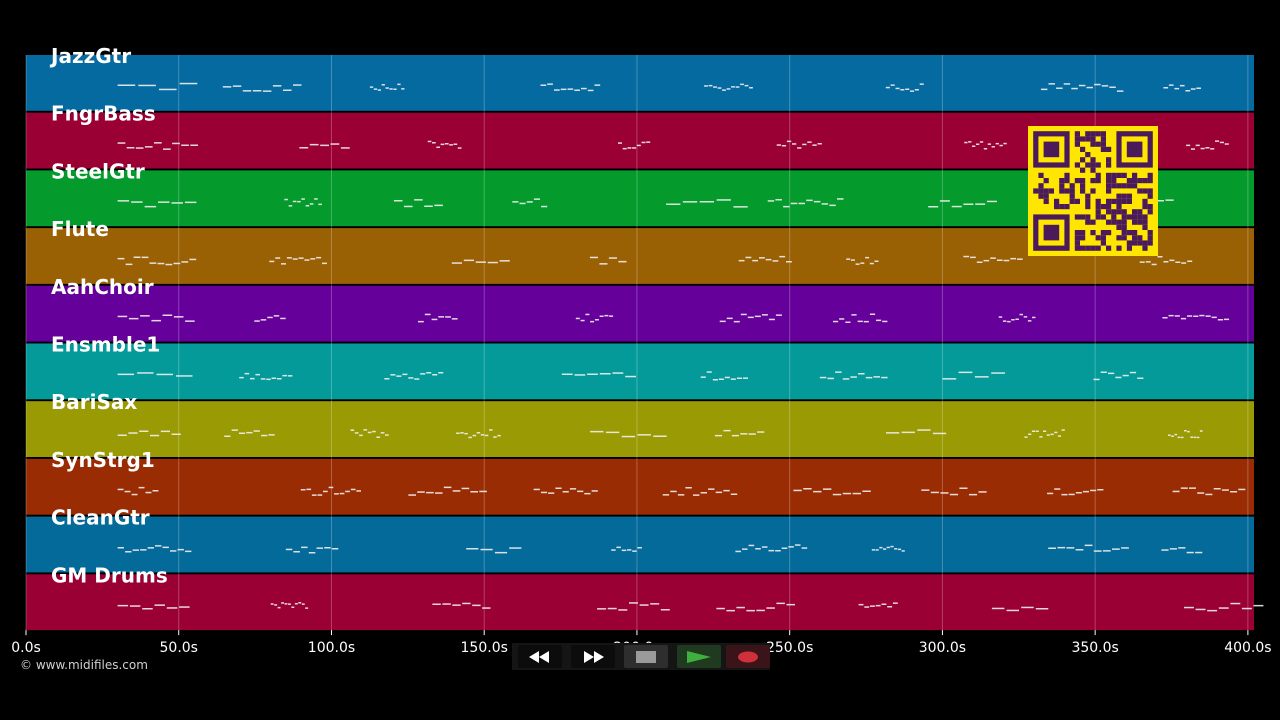 The width and height of the screenshot is (1280, 720). What do you see at coordinates (100, 518) in the screenshot?
I see `track-label: CleanGtr` at bounding box center [100, 518].